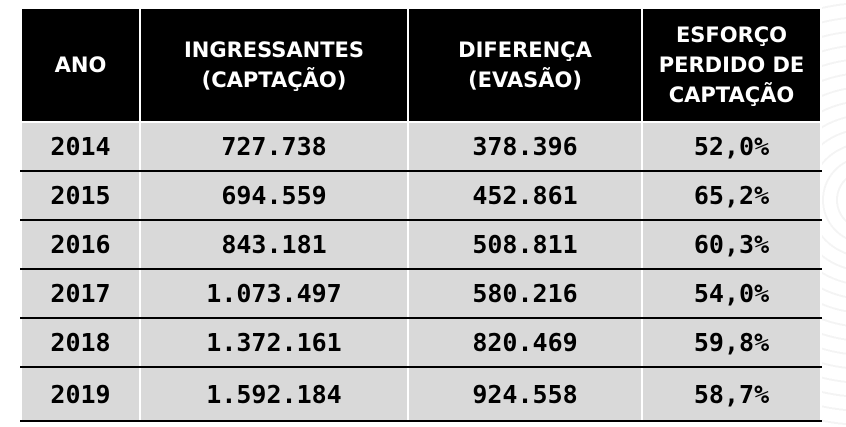 The image size is (846, 427). I want to click on cell-diferenca: 378.396, so click(525, 147).